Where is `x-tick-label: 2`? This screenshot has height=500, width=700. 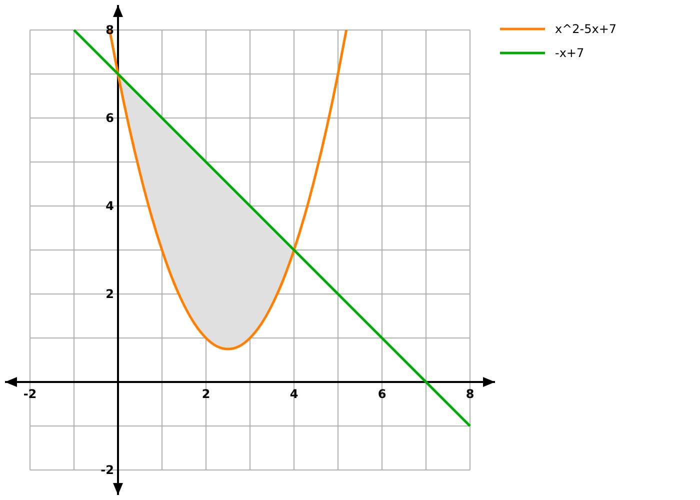 x-tick-label: 2 is located at coordinates (206, 394).